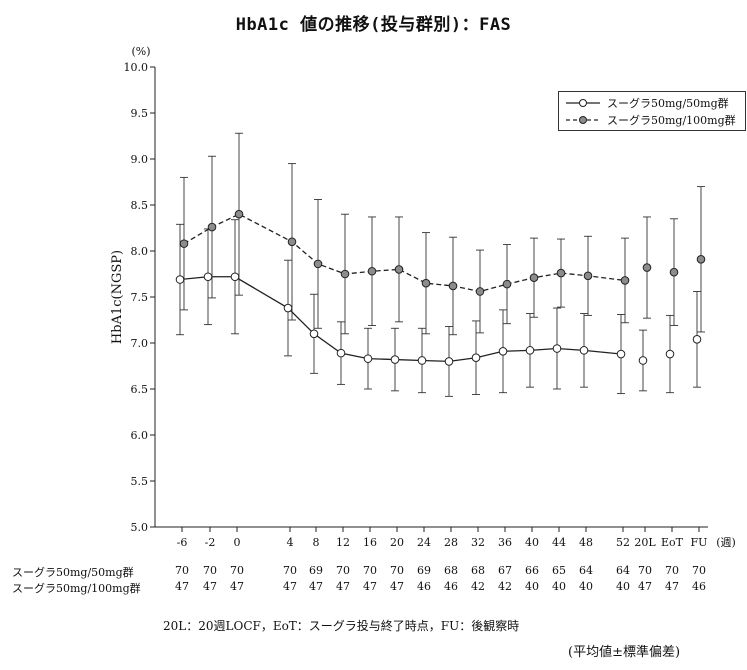  What do you see at coordinates (623, 542) in the screenshot?
I see `x-tick-label: 52` at bounding box center [623, 542].